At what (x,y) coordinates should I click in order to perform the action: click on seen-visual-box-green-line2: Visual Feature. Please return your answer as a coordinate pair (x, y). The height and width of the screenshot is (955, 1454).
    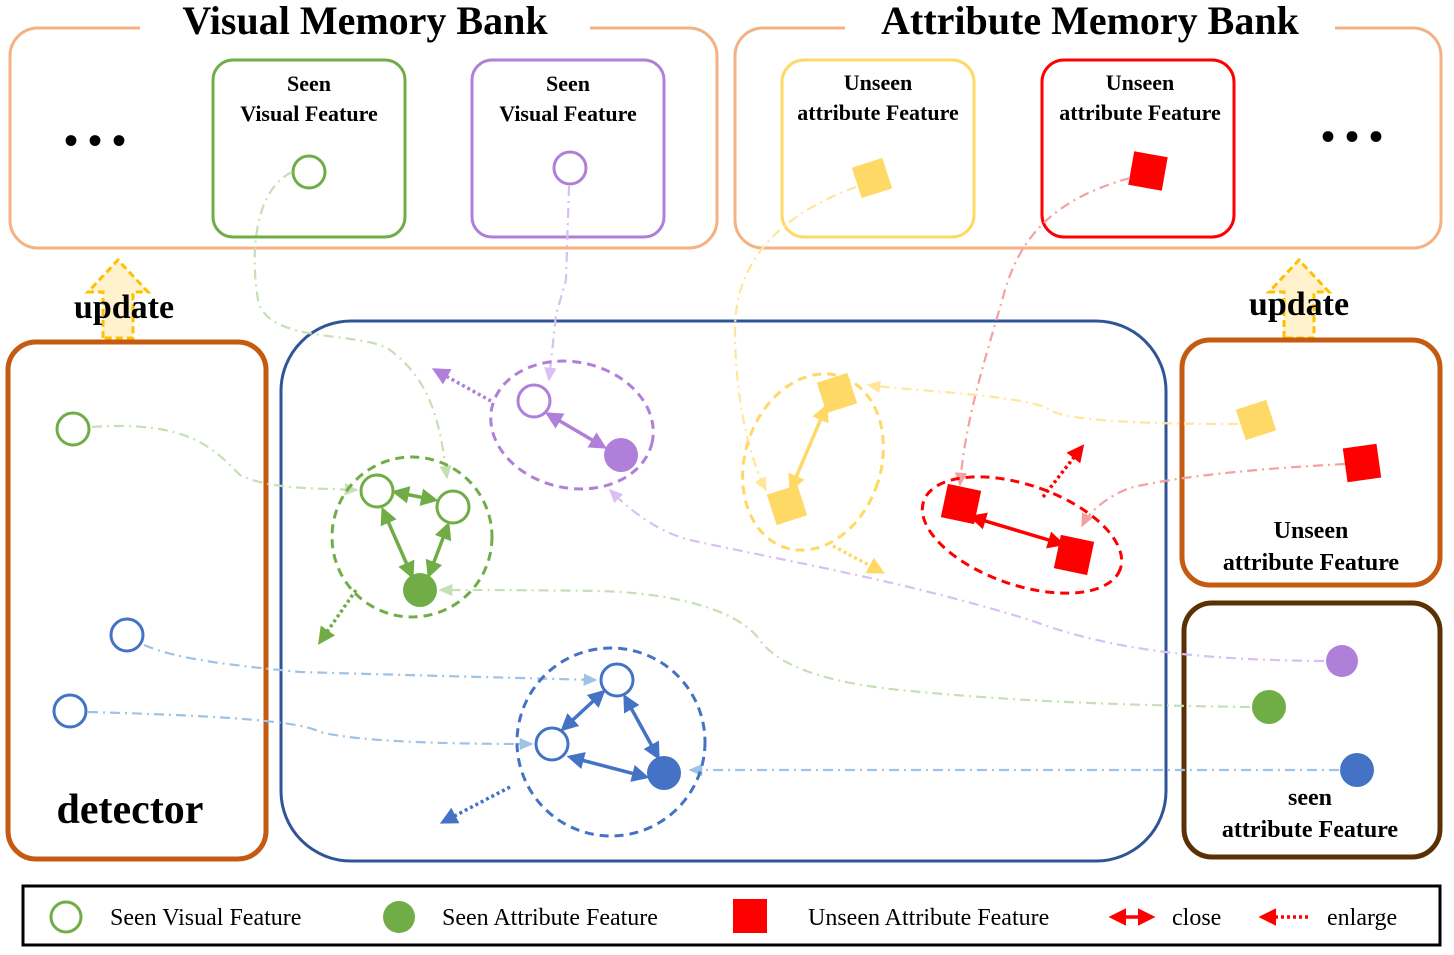
    Looking at the image, I should click on (309, 113).